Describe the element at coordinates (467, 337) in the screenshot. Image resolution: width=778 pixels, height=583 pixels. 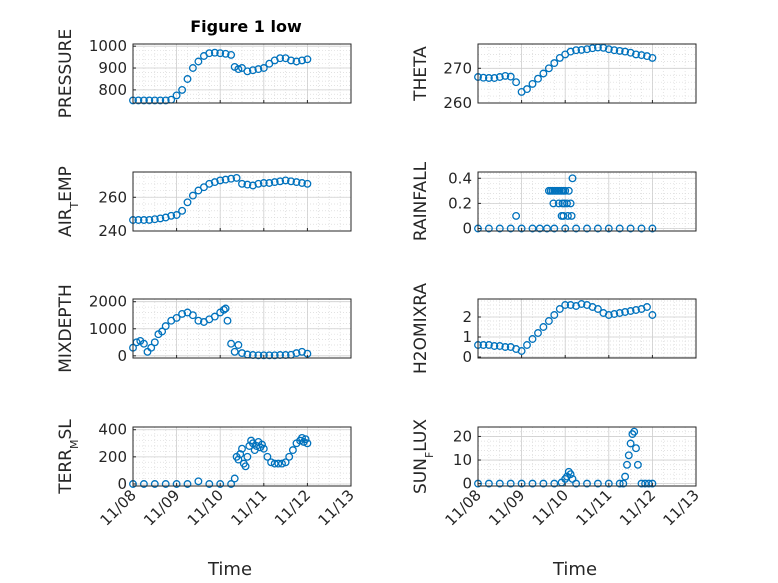
I see `y-tick-label: 1` at that location.